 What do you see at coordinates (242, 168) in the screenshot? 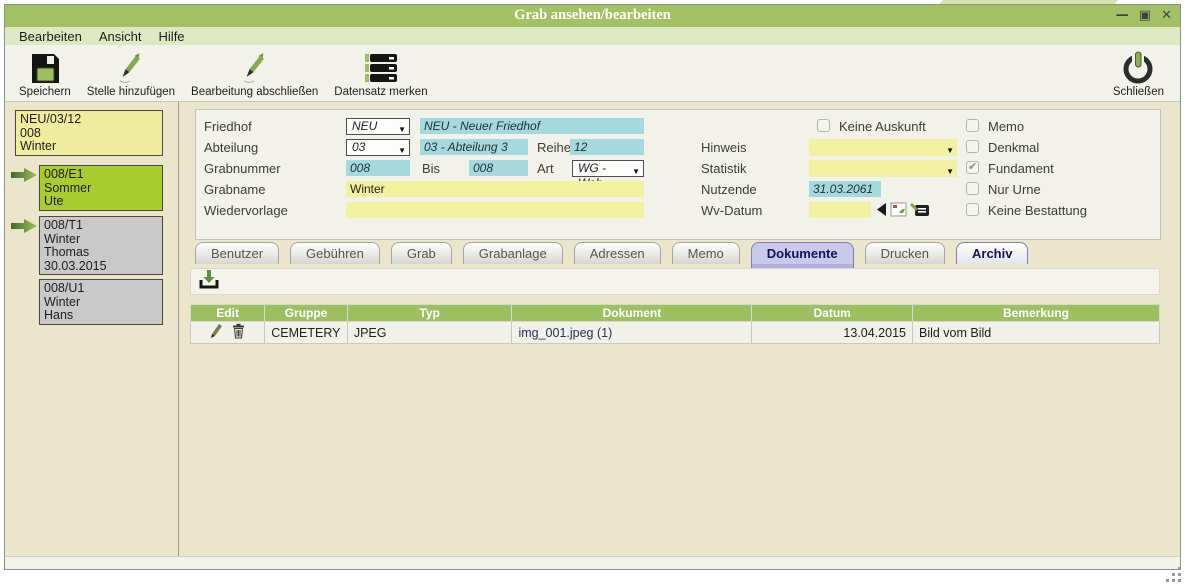
I see `grabnummer-label: Grabnummer` at bounding box center [242, 168].